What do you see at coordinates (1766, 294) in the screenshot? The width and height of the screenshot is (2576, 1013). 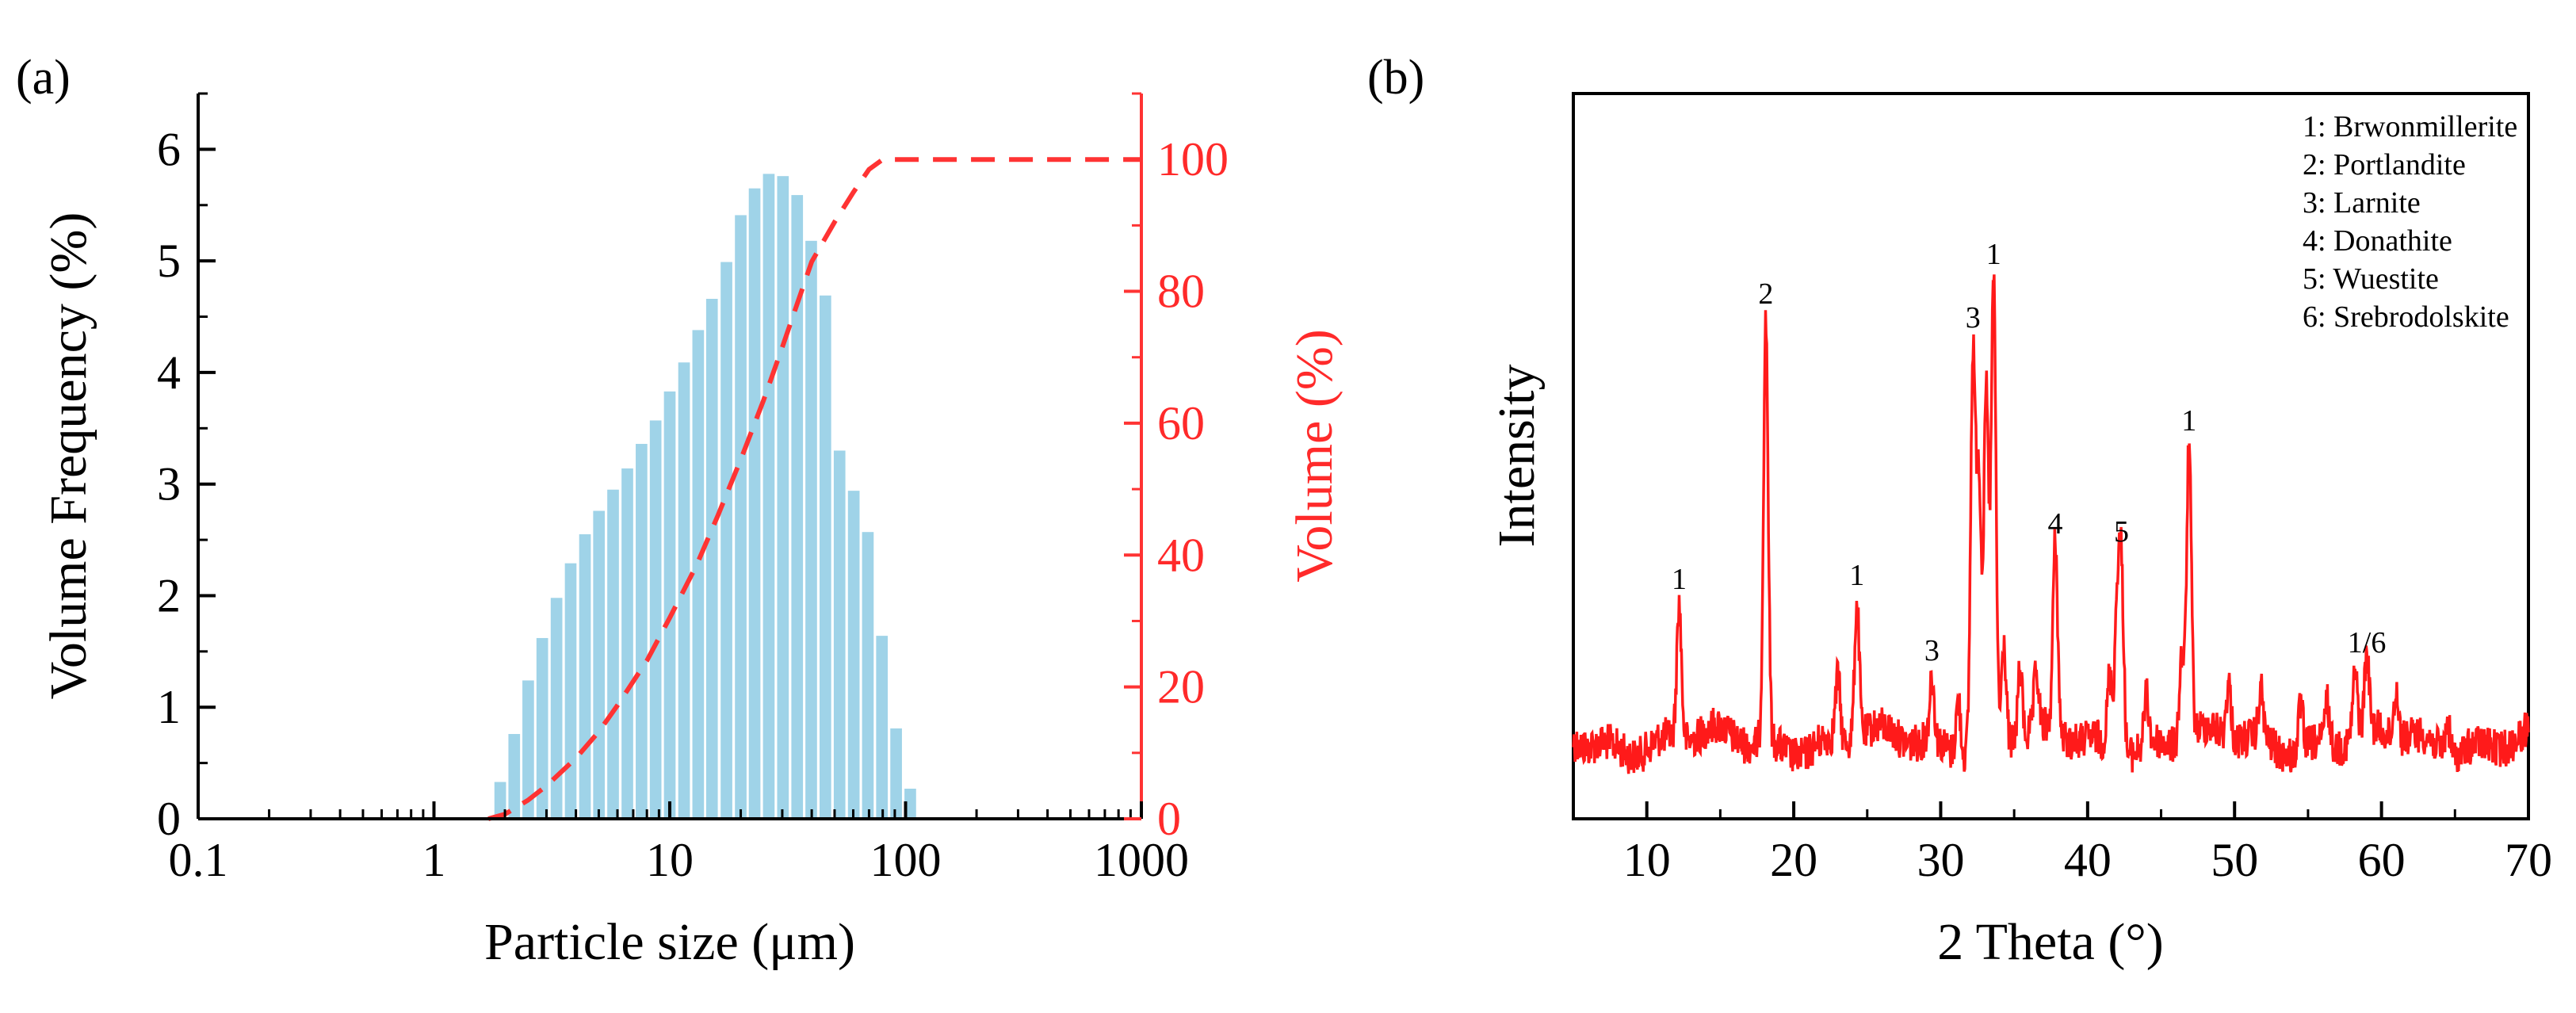 I see `peak-label: 2` at bounding box center [1766, 294].